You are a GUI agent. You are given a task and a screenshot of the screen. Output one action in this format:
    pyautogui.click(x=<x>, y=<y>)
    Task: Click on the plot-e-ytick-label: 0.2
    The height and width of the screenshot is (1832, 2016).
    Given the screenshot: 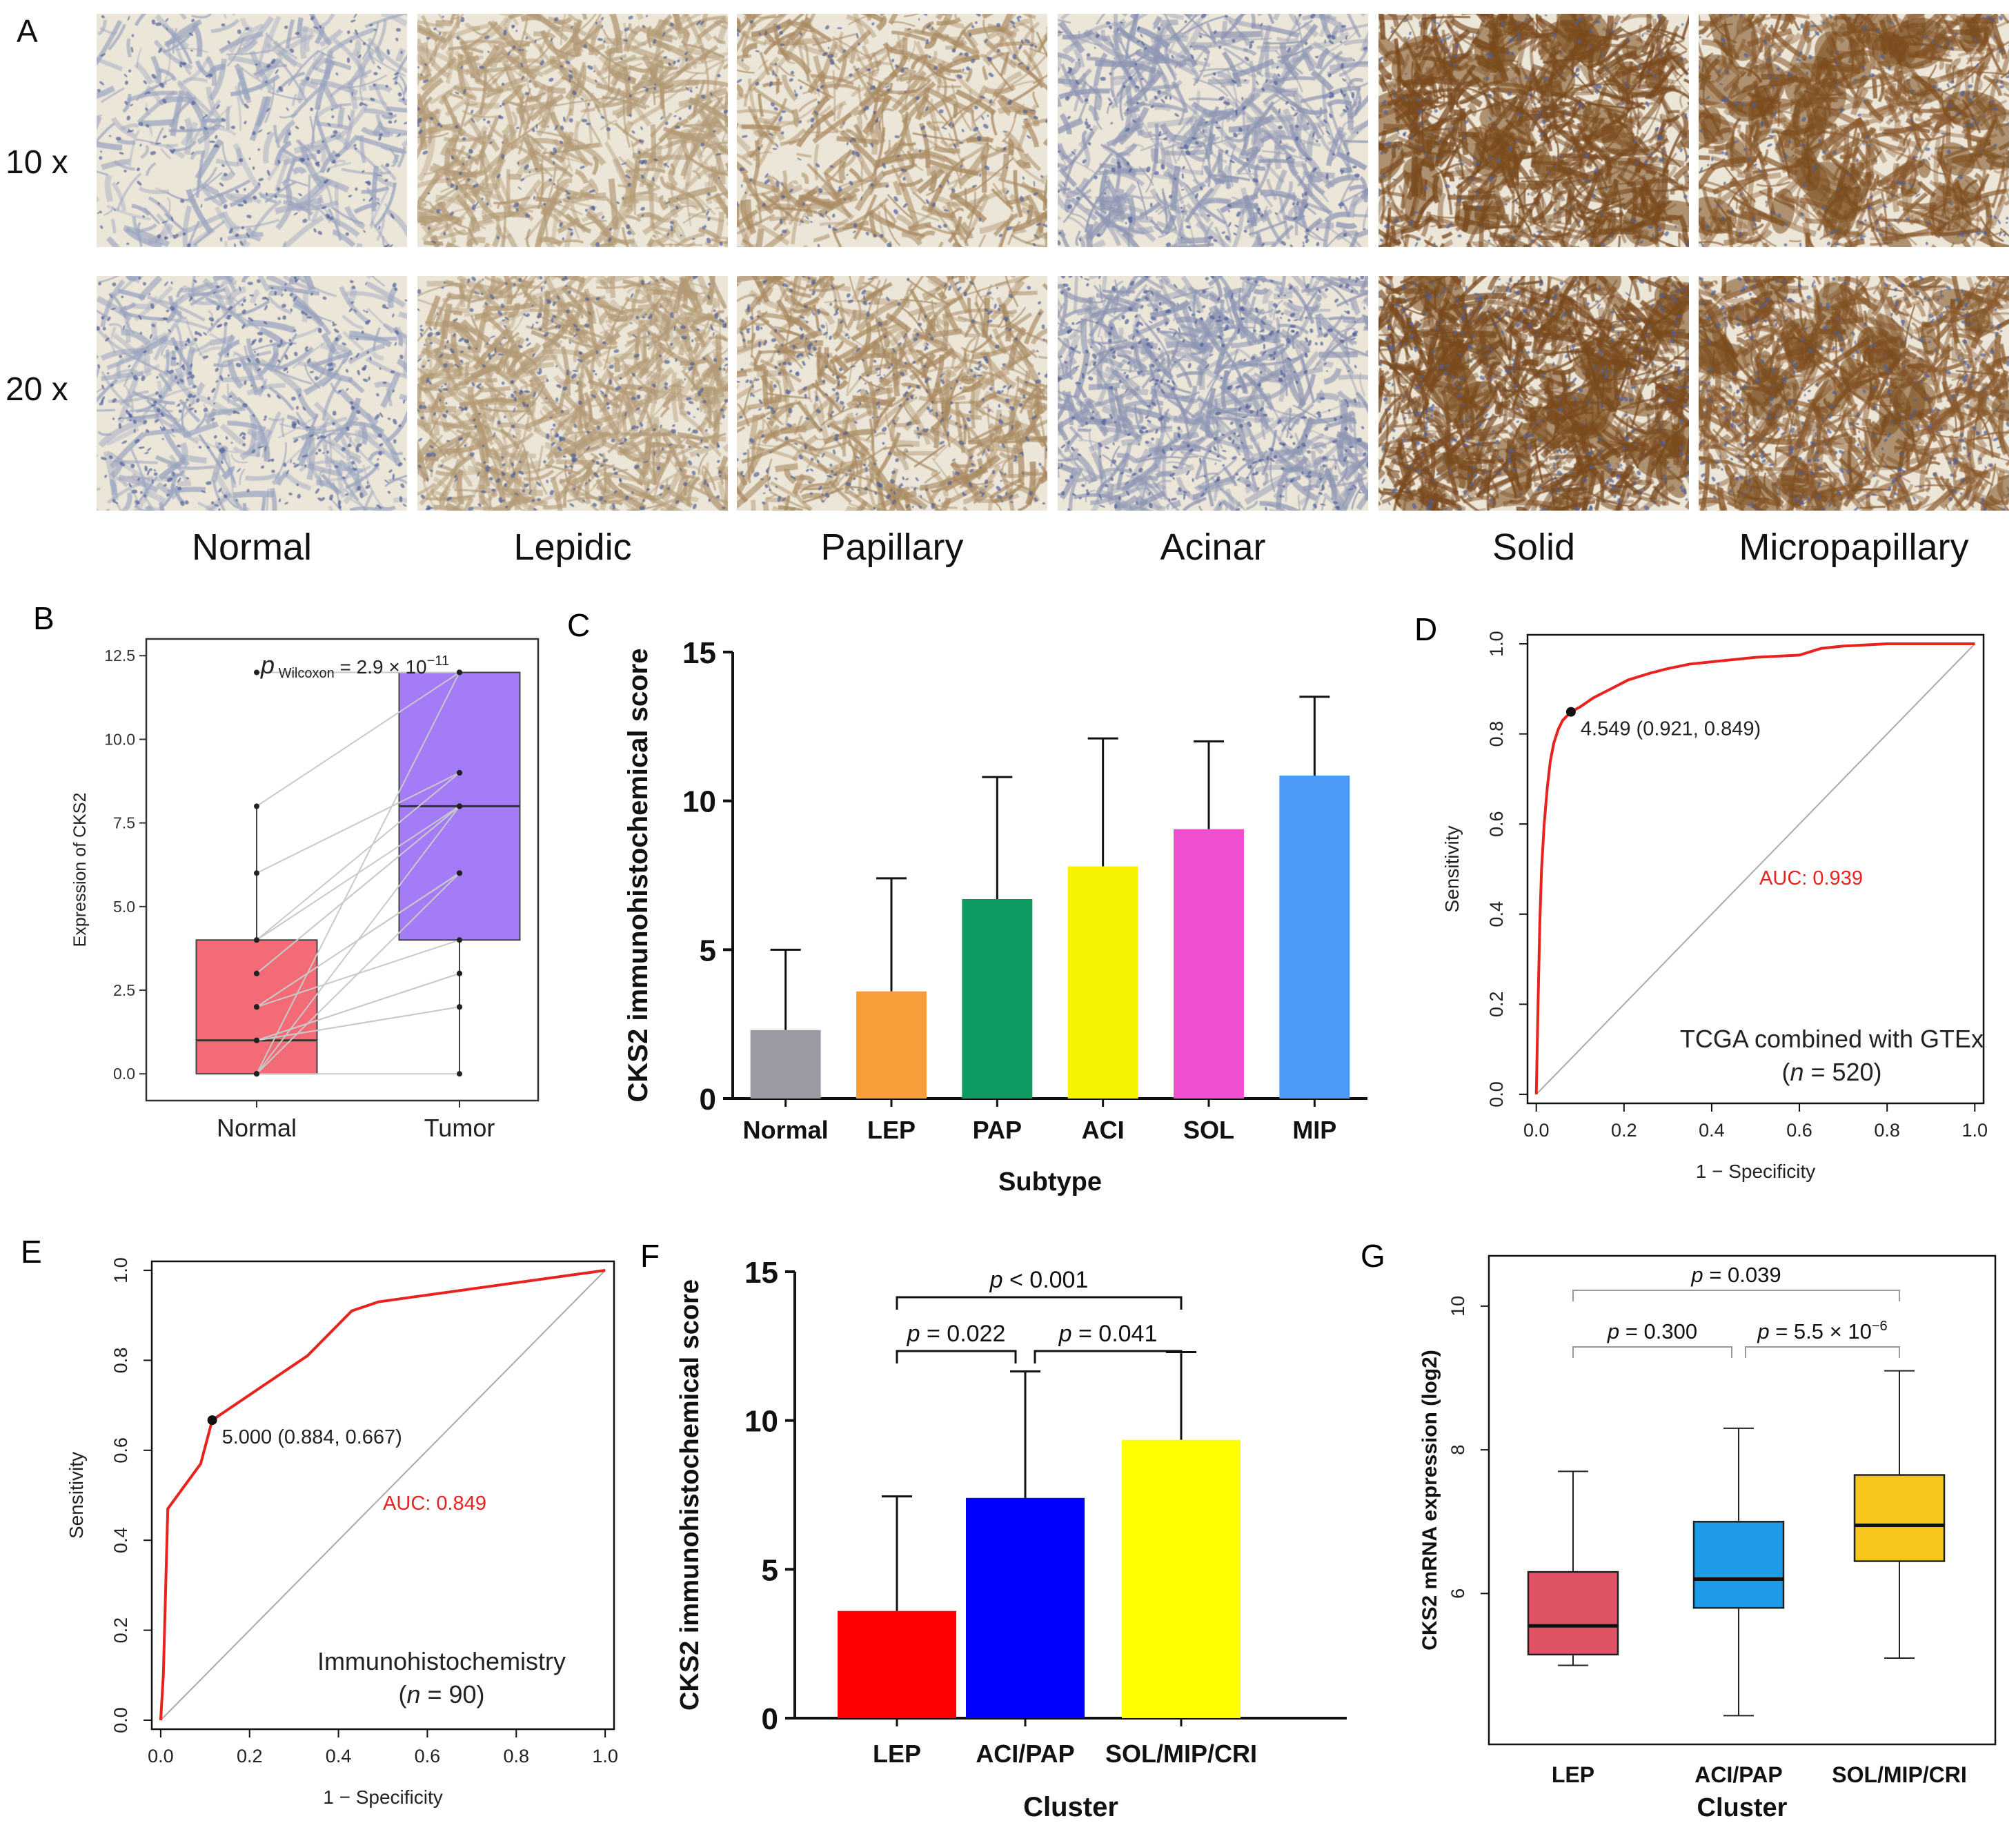 What is the action you would take?
    pyautogui.click(x=120, y=1631)
    